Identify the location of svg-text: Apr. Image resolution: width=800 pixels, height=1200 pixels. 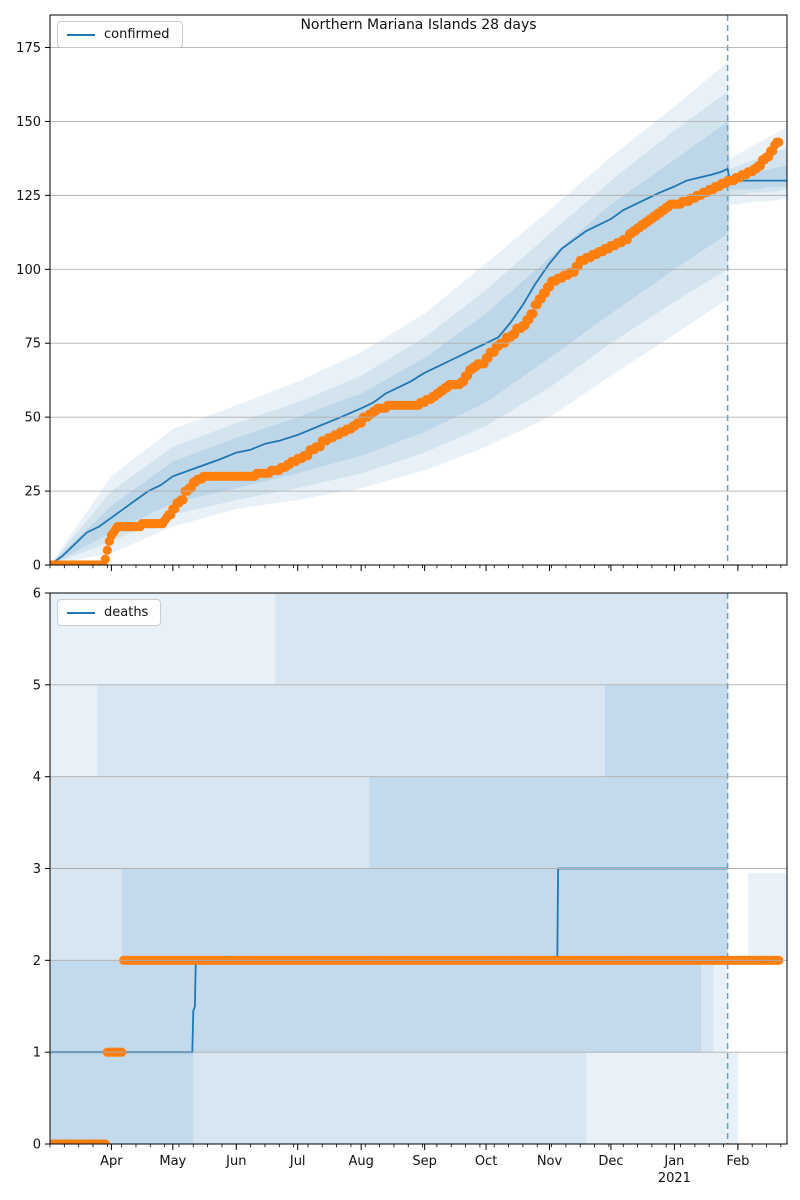
(111, 1161).